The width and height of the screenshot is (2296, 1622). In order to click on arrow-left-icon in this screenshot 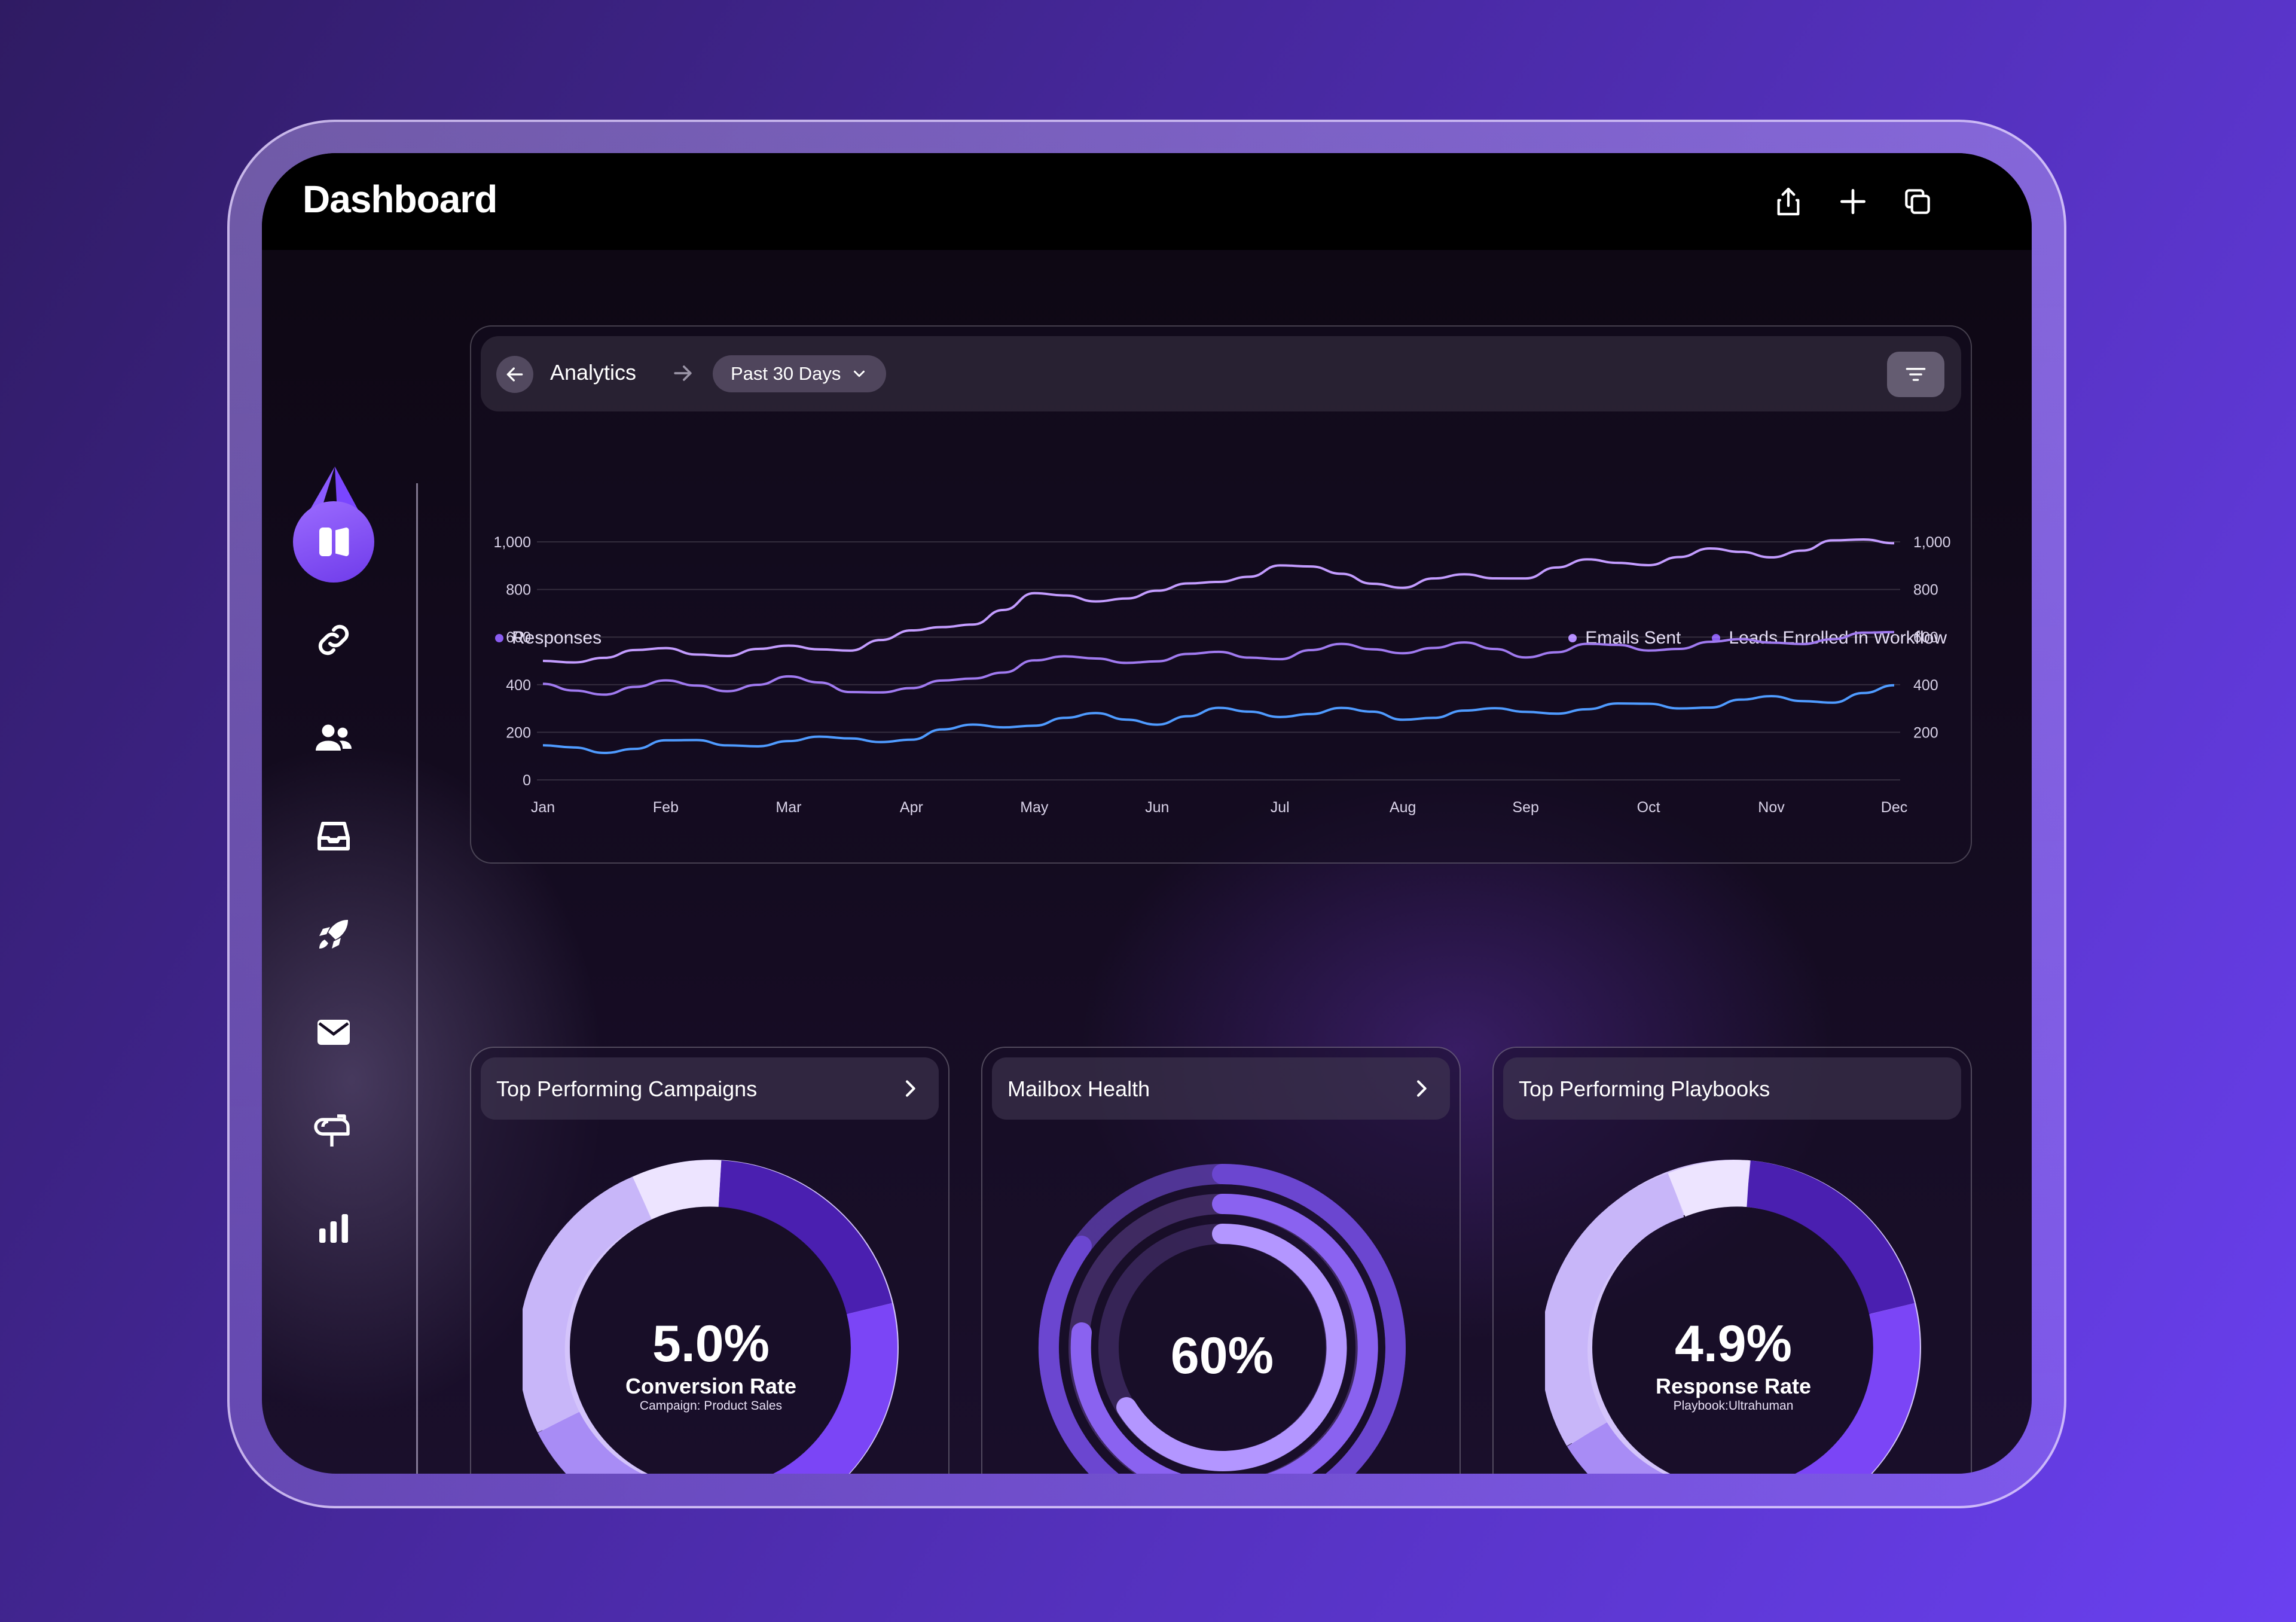, I will do `click(514, 374)`.